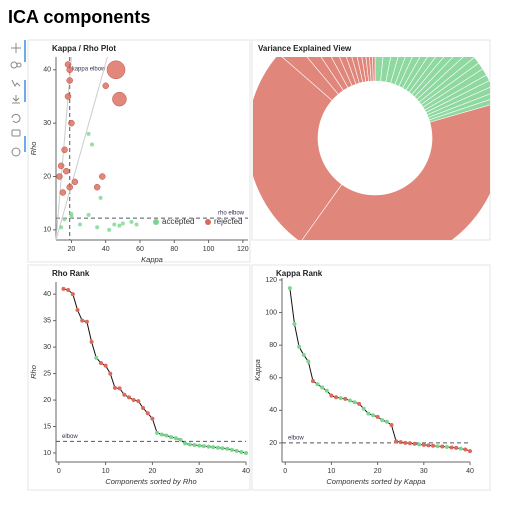 Image resolution: width=512 pixels, height=505 pixels. I want to click on pan-tool, so click(16, 48).